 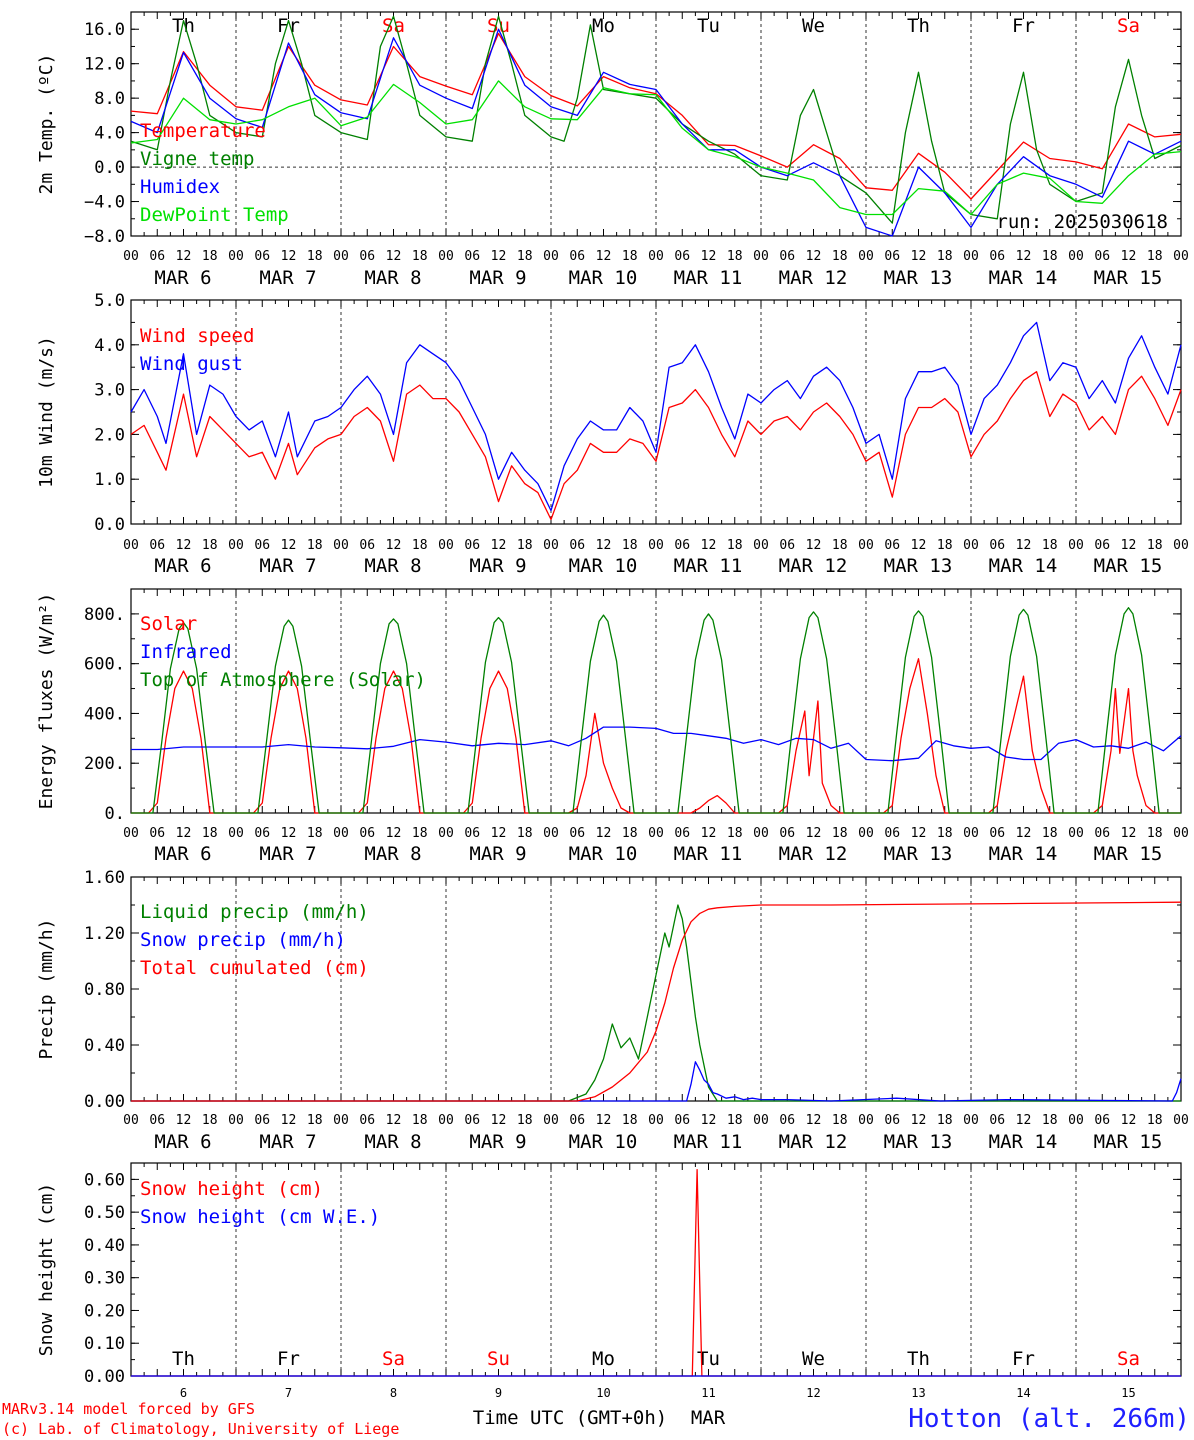 I want to click on weekday-label: Mo, so click(x=603, y=26).